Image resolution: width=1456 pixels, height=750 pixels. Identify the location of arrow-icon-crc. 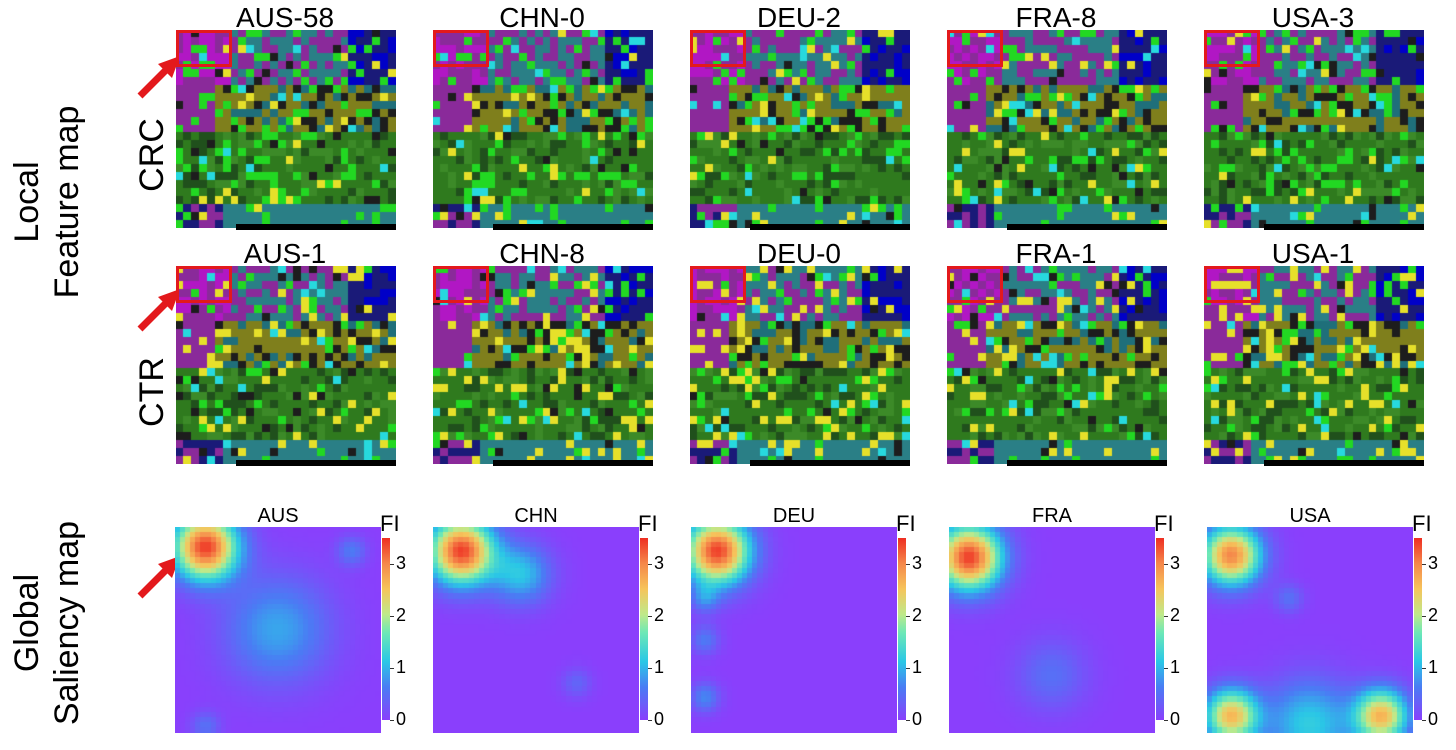
(158, 77).